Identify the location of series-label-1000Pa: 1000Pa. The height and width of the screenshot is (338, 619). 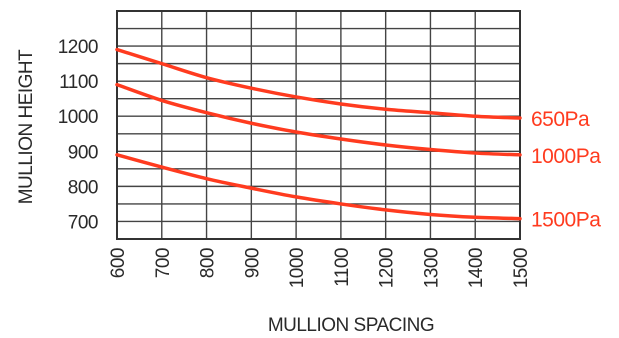
(566, 156).